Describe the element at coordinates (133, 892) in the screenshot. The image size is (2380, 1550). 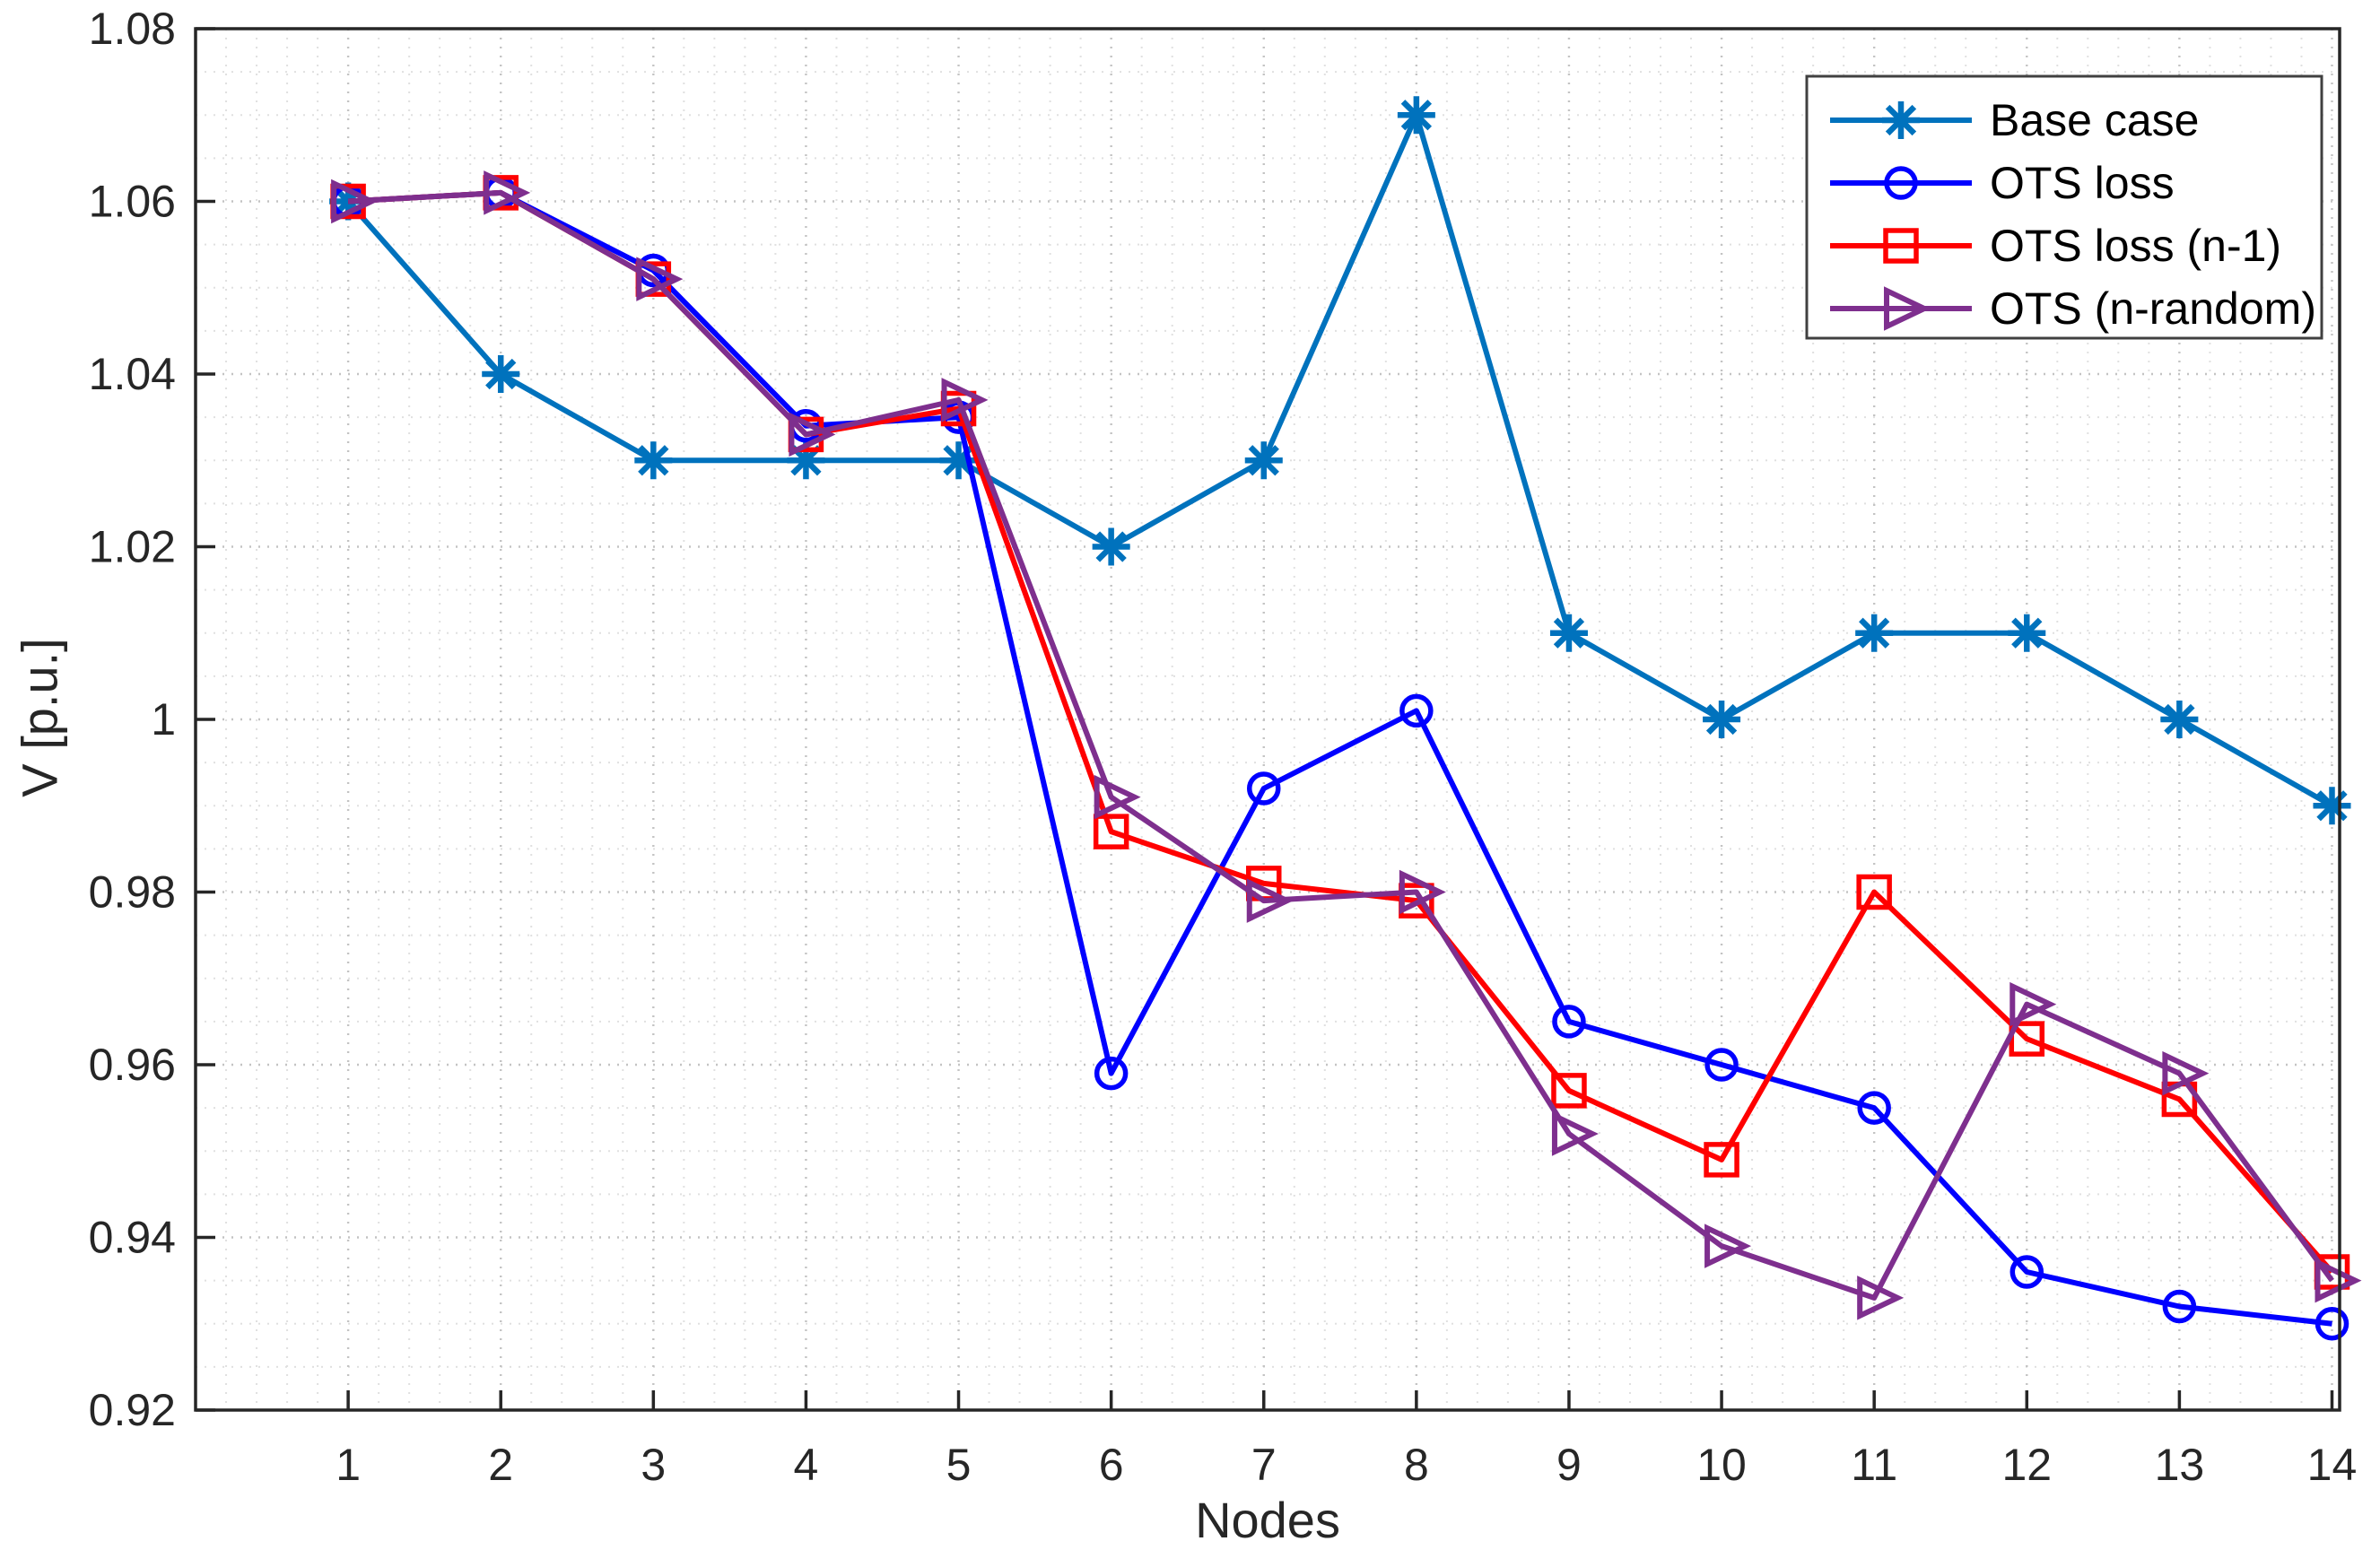
I see `y-tick-label: 0.98` at that location.